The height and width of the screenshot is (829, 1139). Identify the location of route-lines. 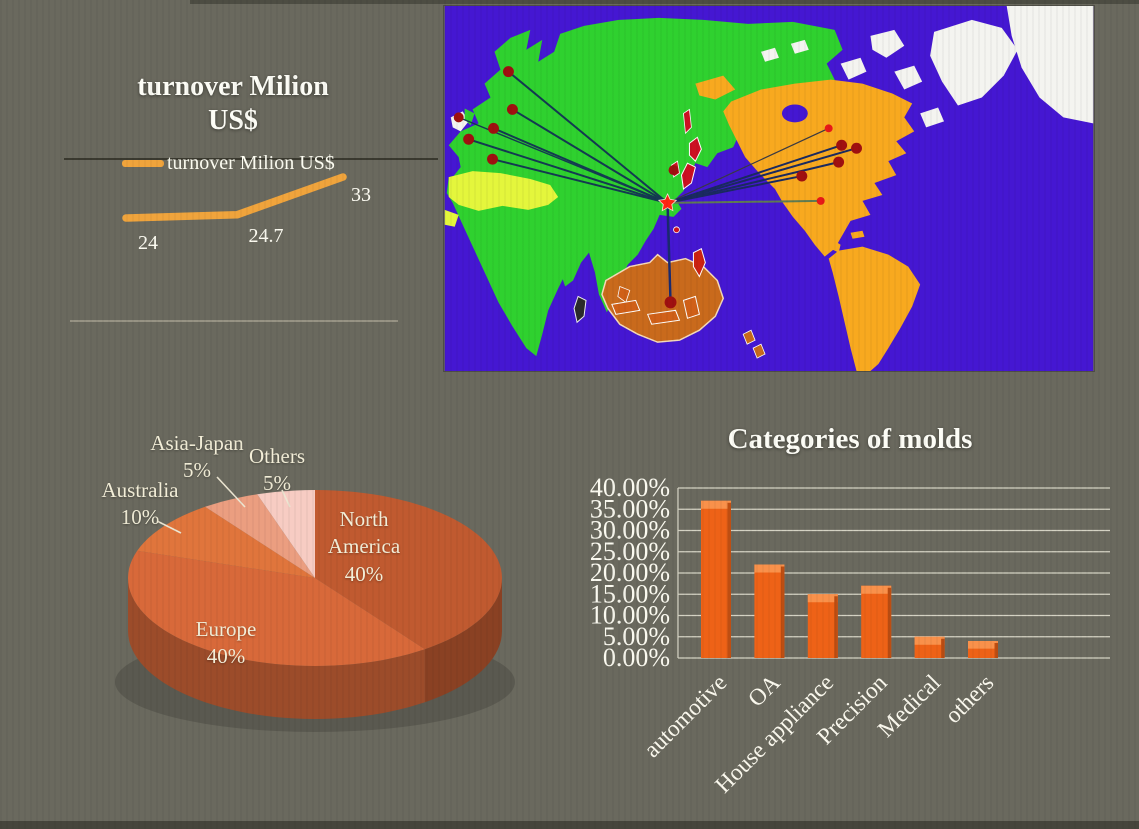
(658, 187).